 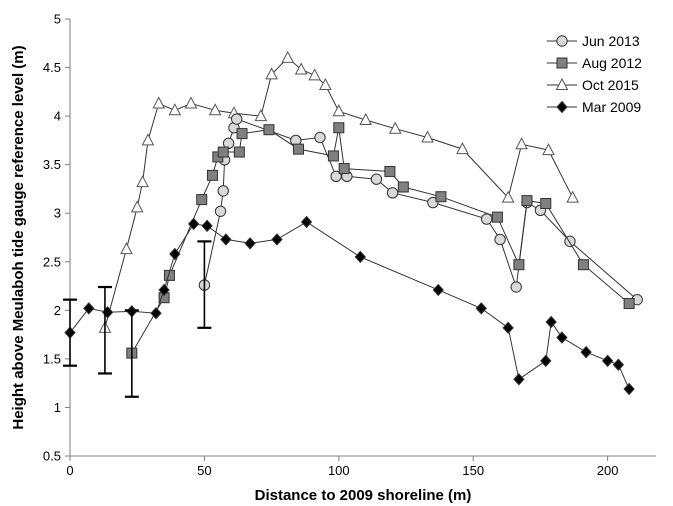 What do you see at coordinates (562, 63) in the screenshot?
I see `legend-marker-aug-2012` at bounding box center [562, 63].